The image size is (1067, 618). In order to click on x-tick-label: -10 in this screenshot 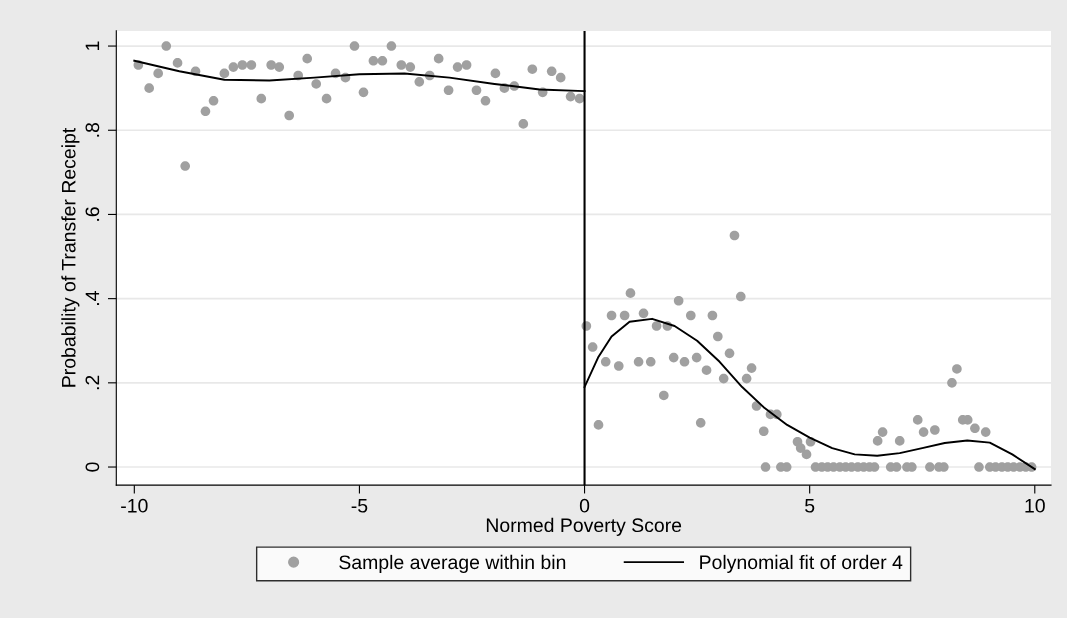, I will do `click(134, 505)`.